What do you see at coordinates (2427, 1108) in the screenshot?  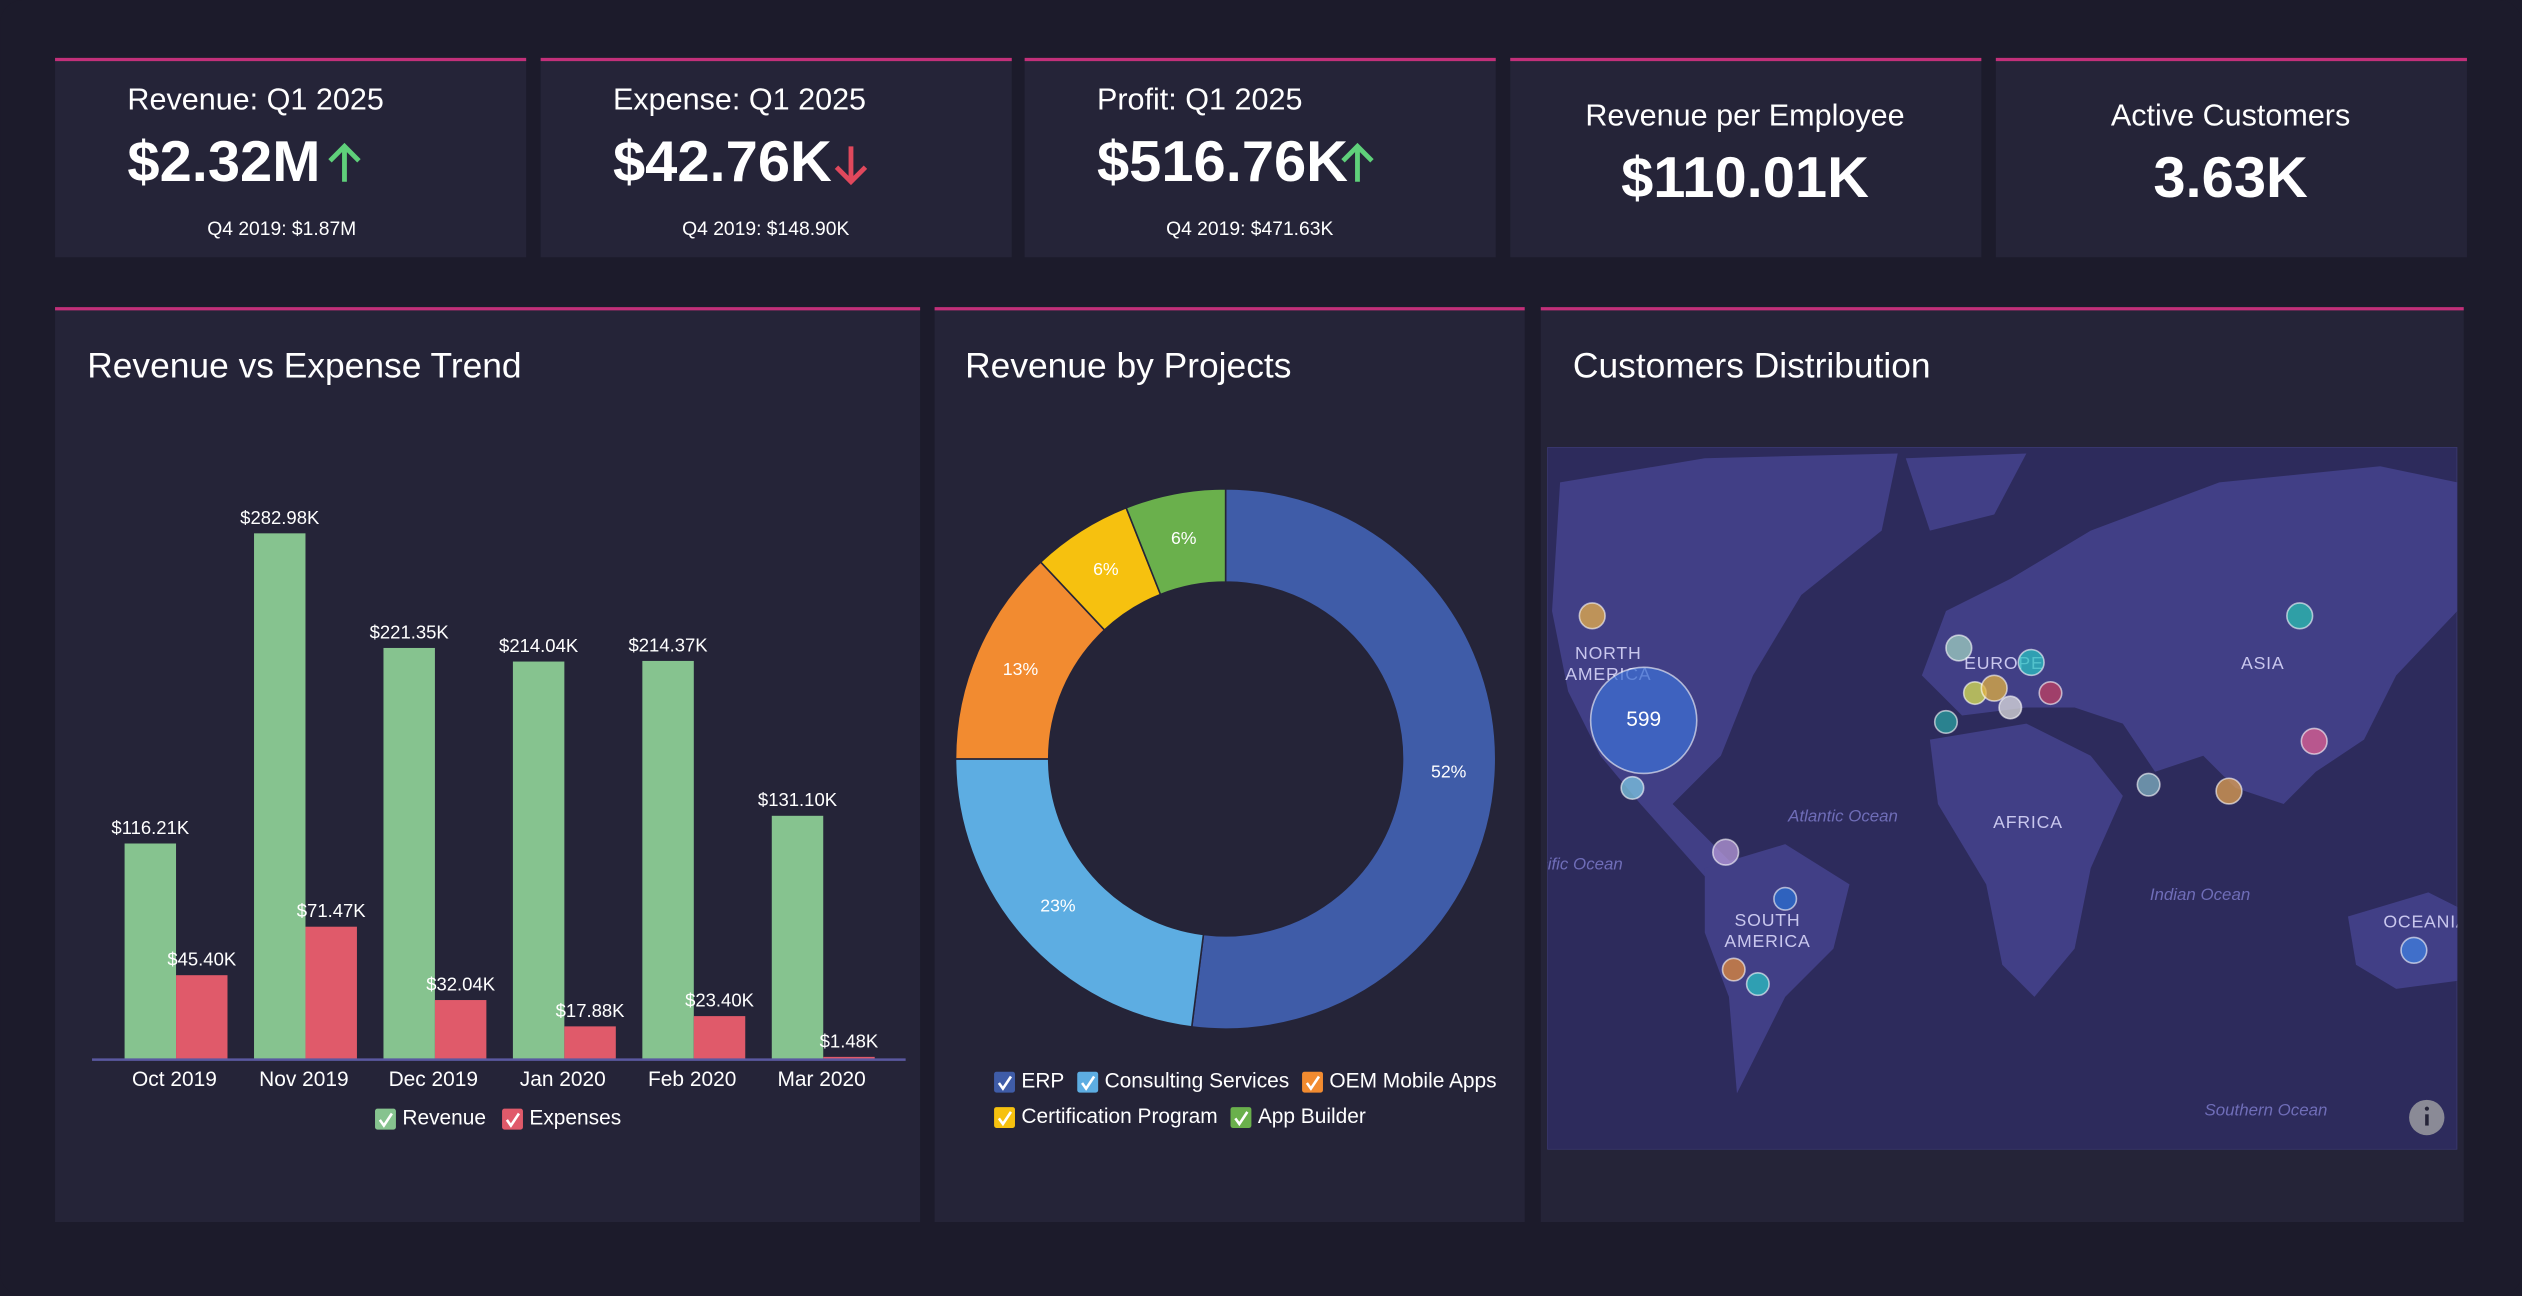 I see `info-icon` at bounding box center [2427, 1108].